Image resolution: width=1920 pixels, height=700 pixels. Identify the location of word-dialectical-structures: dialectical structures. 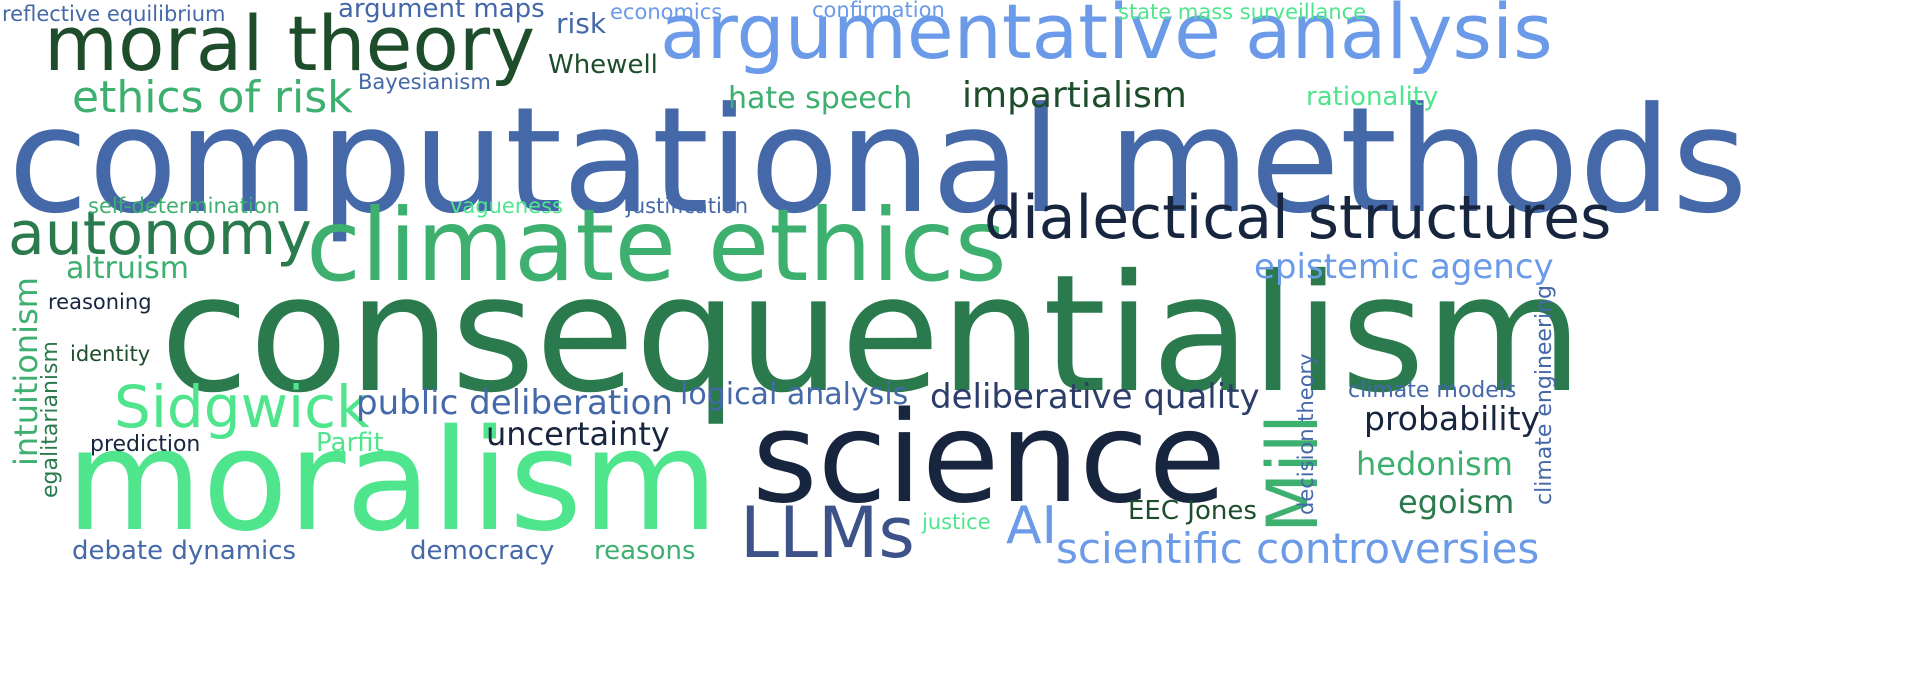
(1298, 218).